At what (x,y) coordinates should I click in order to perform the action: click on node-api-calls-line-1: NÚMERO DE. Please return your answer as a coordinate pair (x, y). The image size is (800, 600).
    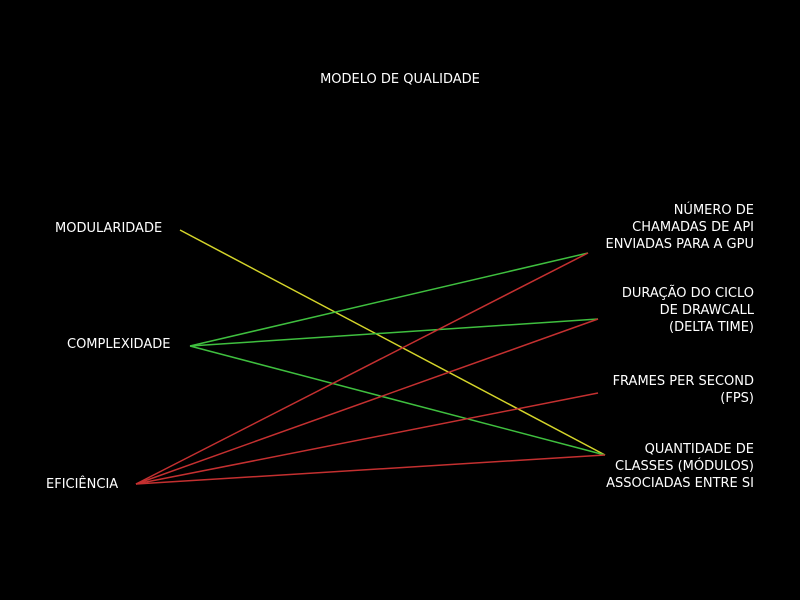
    Looking at the image, I should click on (713, 210).